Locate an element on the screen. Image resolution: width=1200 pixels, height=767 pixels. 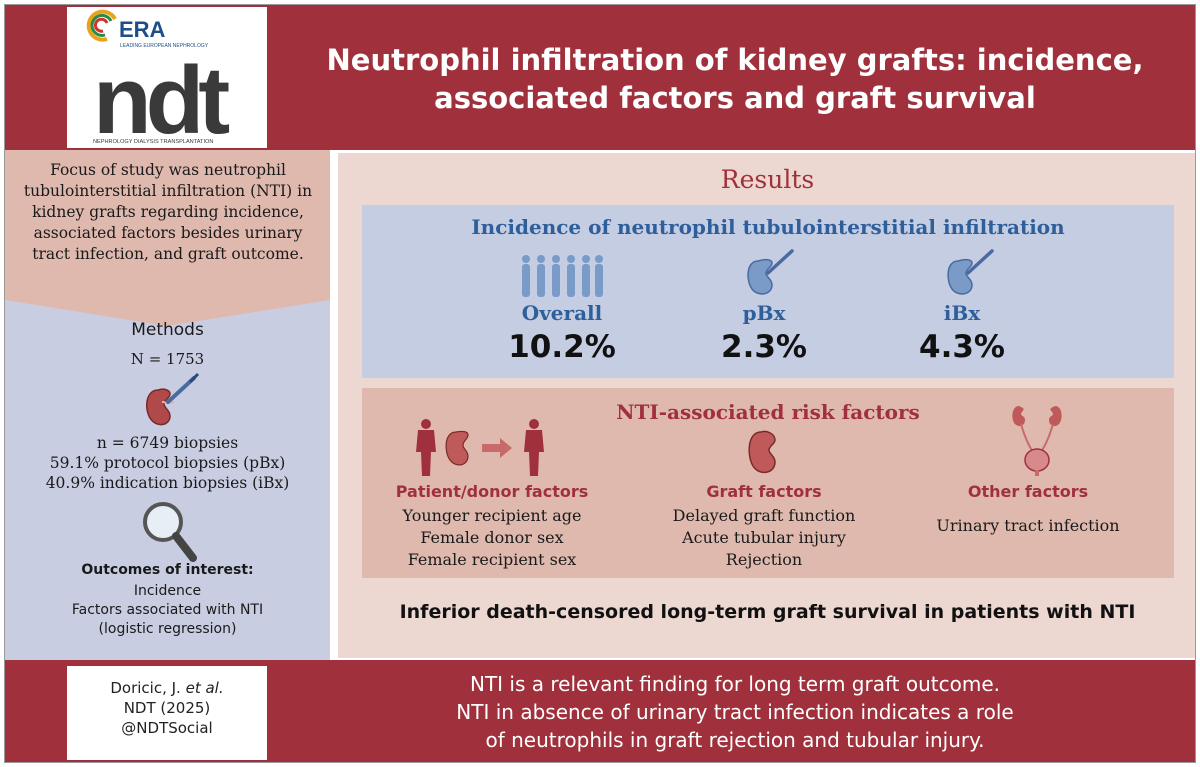
title-line-2: associated factors and graft survival is located at coordinates (735, 98).